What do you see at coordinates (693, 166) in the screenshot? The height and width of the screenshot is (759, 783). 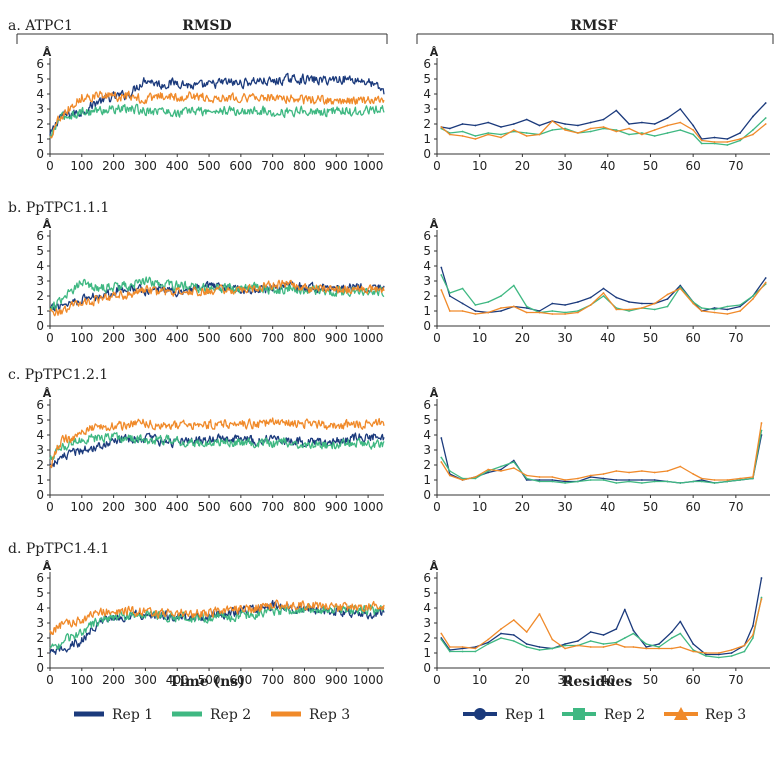 I see `x-tick-label: 60` at bounding box center [693, 166].